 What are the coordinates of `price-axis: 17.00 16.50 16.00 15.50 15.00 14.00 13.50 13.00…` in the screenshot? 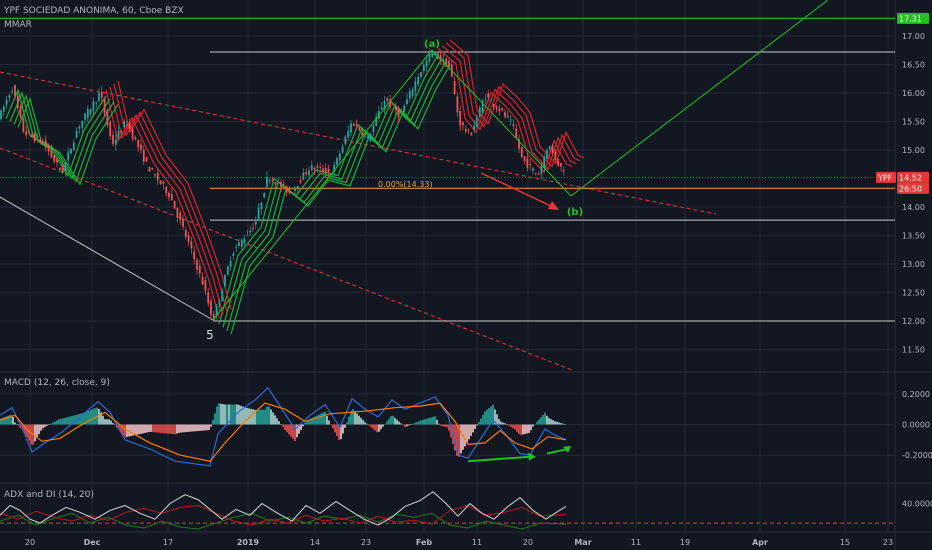 It's located at (904, 260).